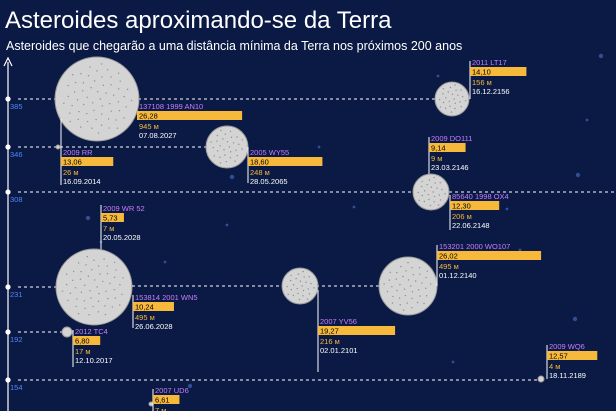  I want to click on date-label: 16.09.2014, so click(82, 181).